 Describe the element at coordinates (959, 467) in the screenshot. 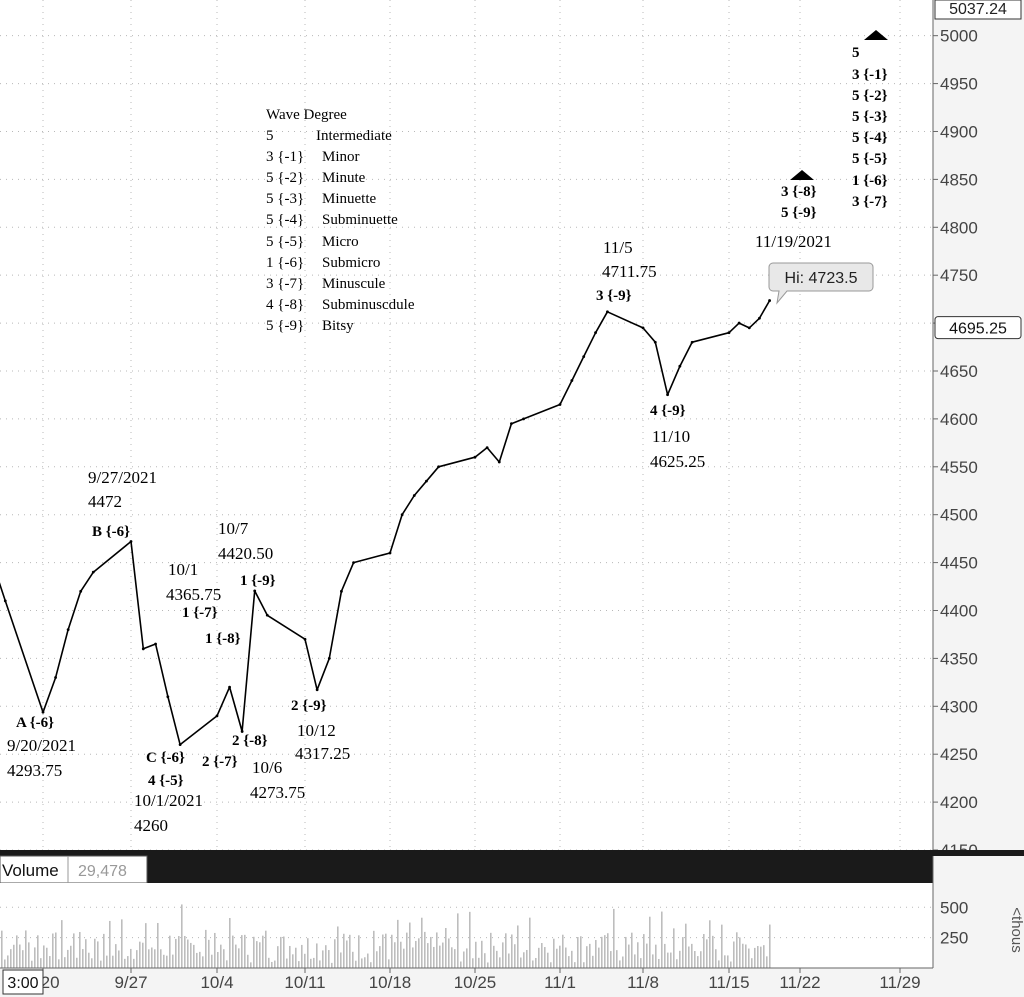

I see `price-tick-label: 4550` at that location.